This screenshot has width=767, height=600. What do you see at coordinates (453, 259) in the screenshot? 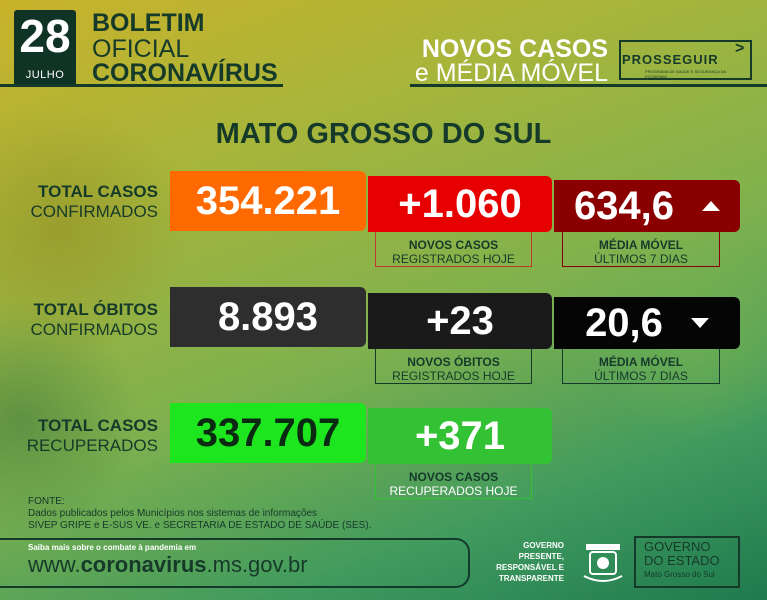
I see `cases-new-caption-sub: REGISTRADOS HOJE` at bounding box center [453, 259].